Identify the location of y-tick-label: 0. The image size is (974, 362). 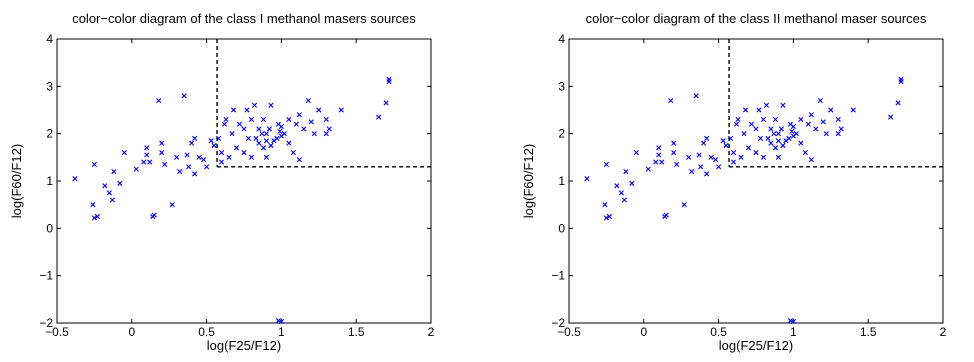
(561, 228).